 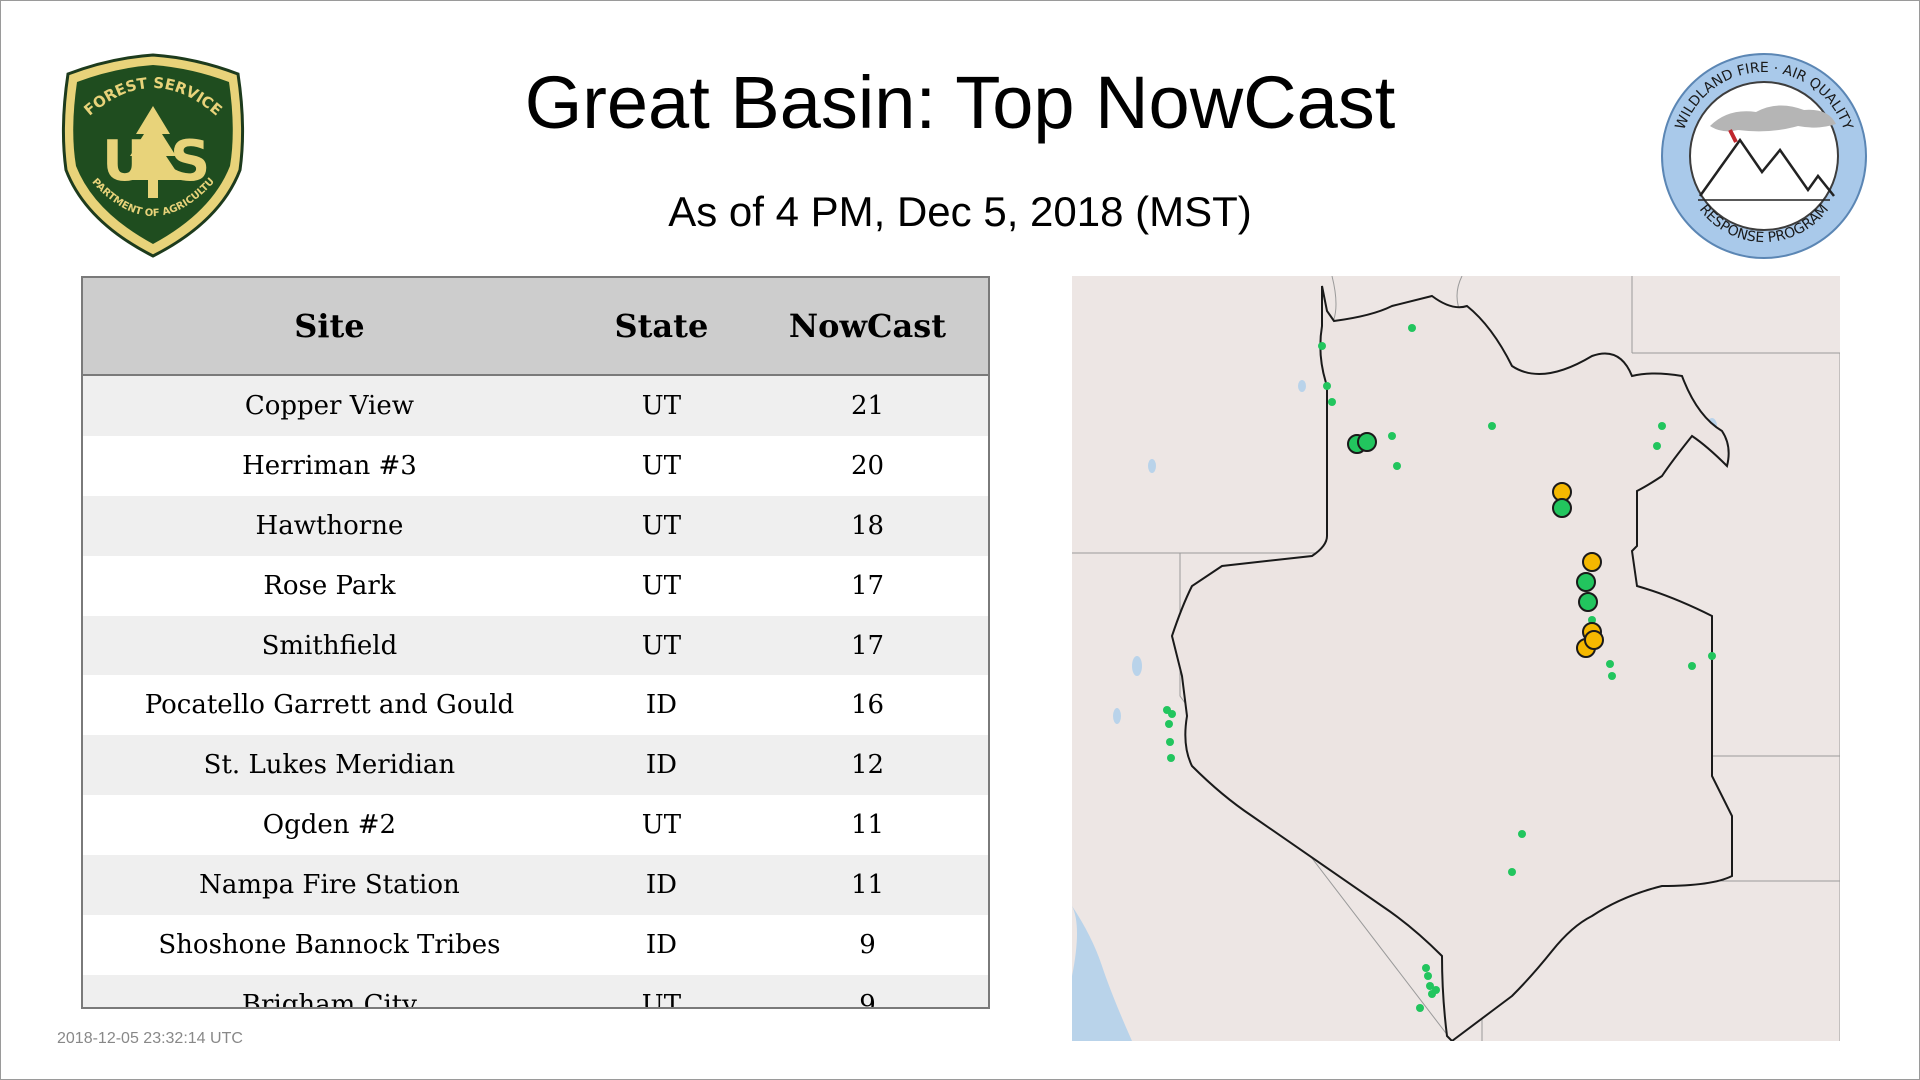 I want to click on table-row: Copper View UT 21, so click(x=535, y=405).